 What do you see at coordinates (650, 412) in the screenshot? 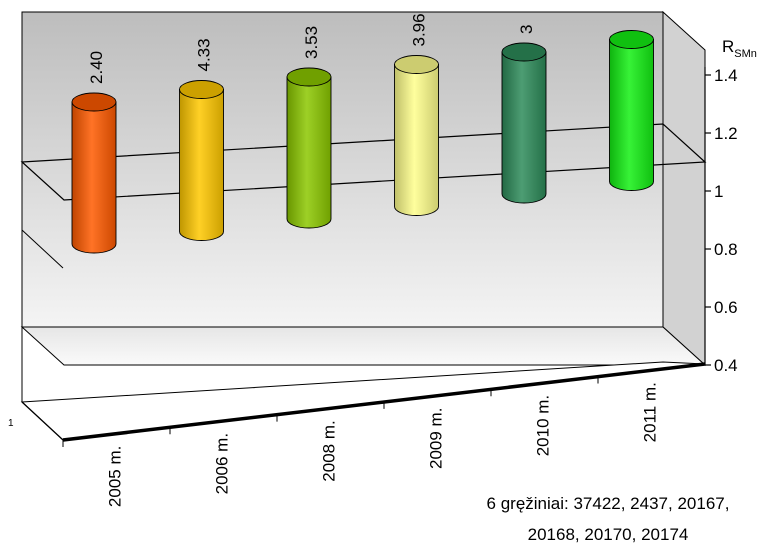
I see `x-tick-label: 2011 m.` at bounding box center [650, 412].